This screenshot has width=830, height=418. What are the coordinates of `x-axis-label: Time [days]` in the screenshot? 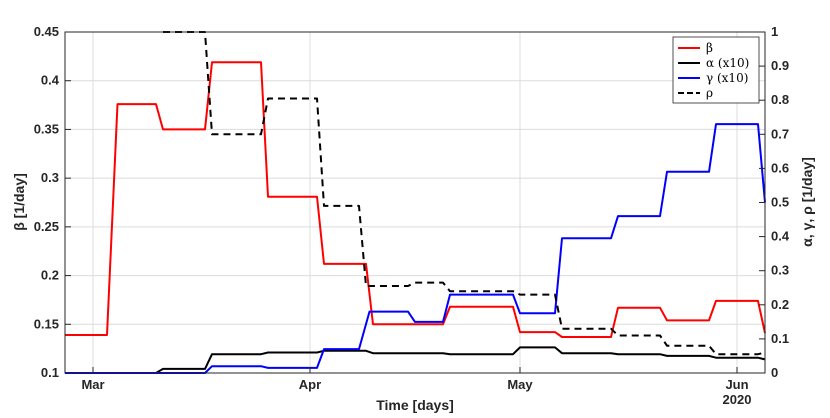 It's located at (415, 405).